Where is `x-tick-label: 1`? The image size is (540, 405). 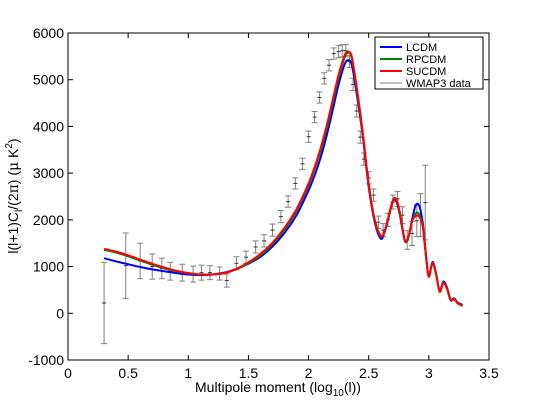
x-tick-label: 1 is located at coordinates (188, 373).